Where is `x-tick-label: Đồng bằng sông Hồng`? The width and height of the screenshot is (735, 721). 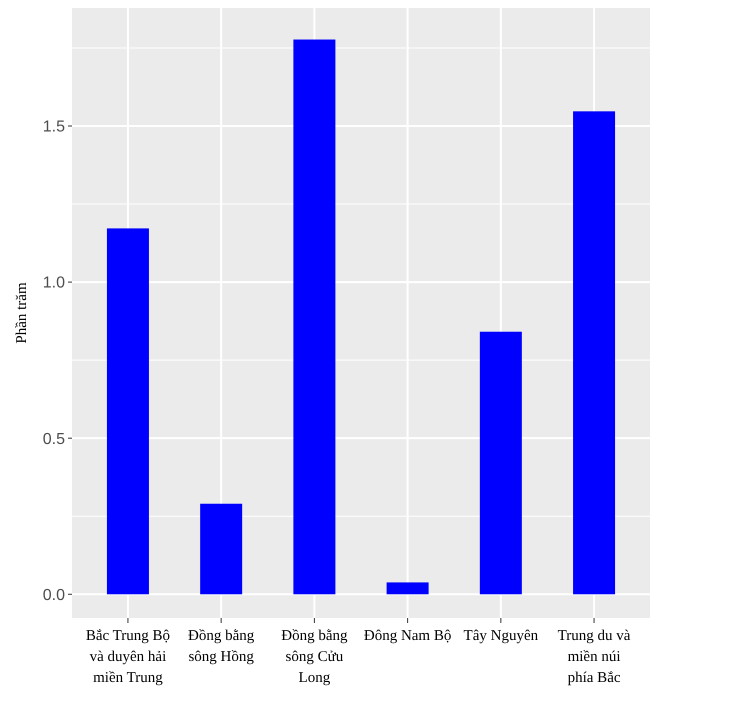 x-tick-label: Đồng bằng sông Hồng is located at coordinates (221, 646).